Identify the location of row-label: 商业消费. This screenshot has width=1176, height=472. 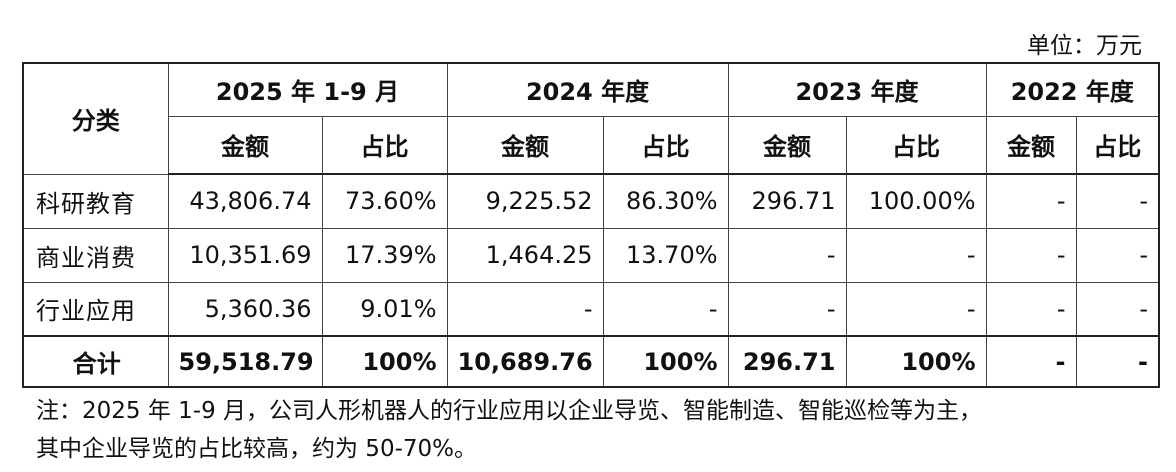
(95, 255).